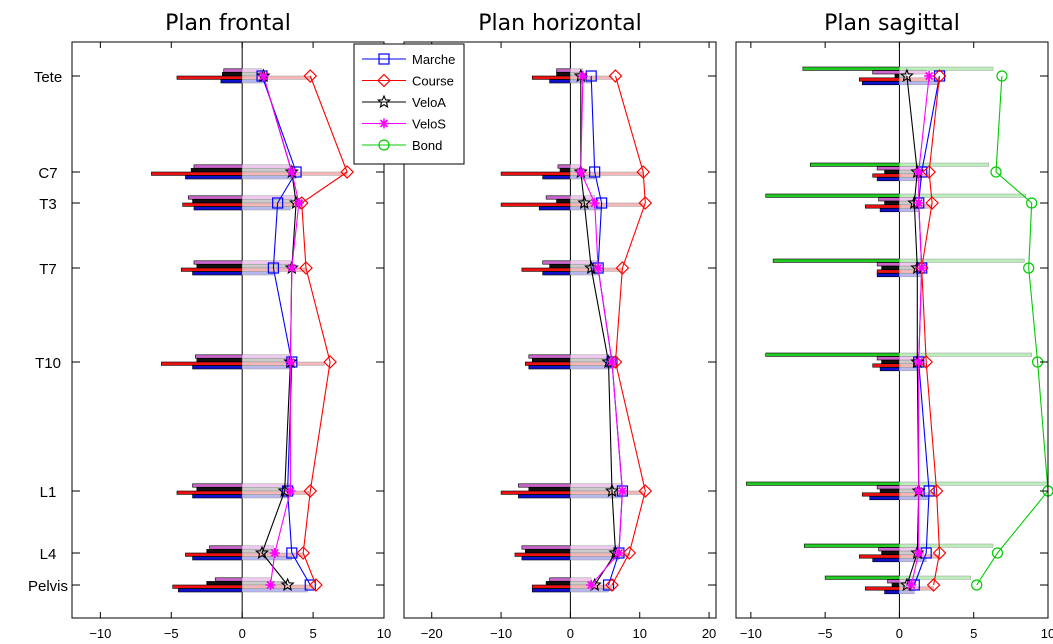 The height and width of the screenshot is (644, 1053). I want to click on x-tick-label: 10, so click(639, 633).